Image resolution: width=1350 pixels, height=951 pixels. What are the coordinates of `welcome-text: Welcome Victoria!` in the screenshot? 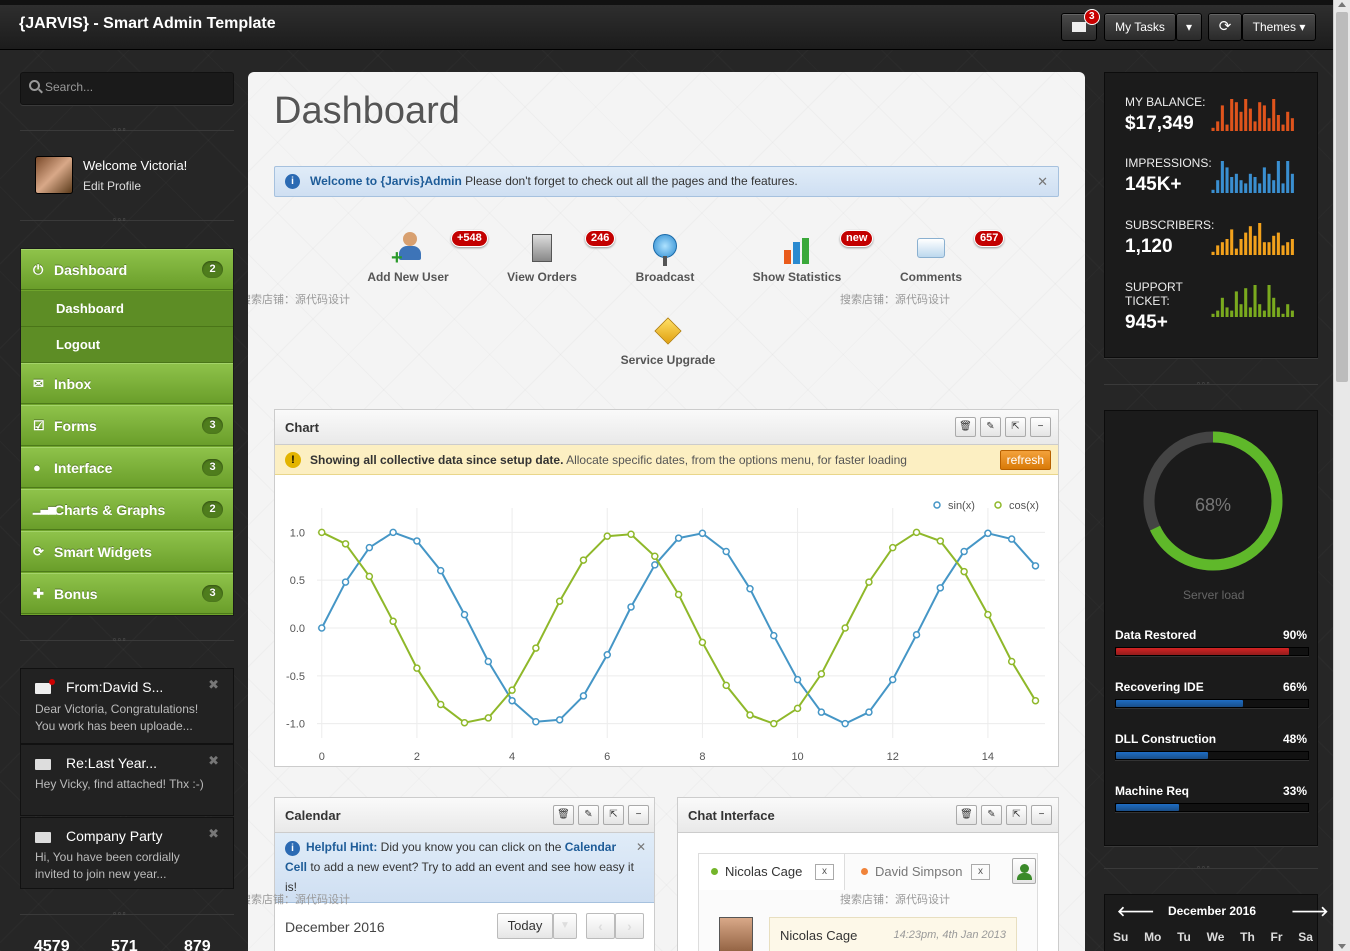 It's located at (135, 165).